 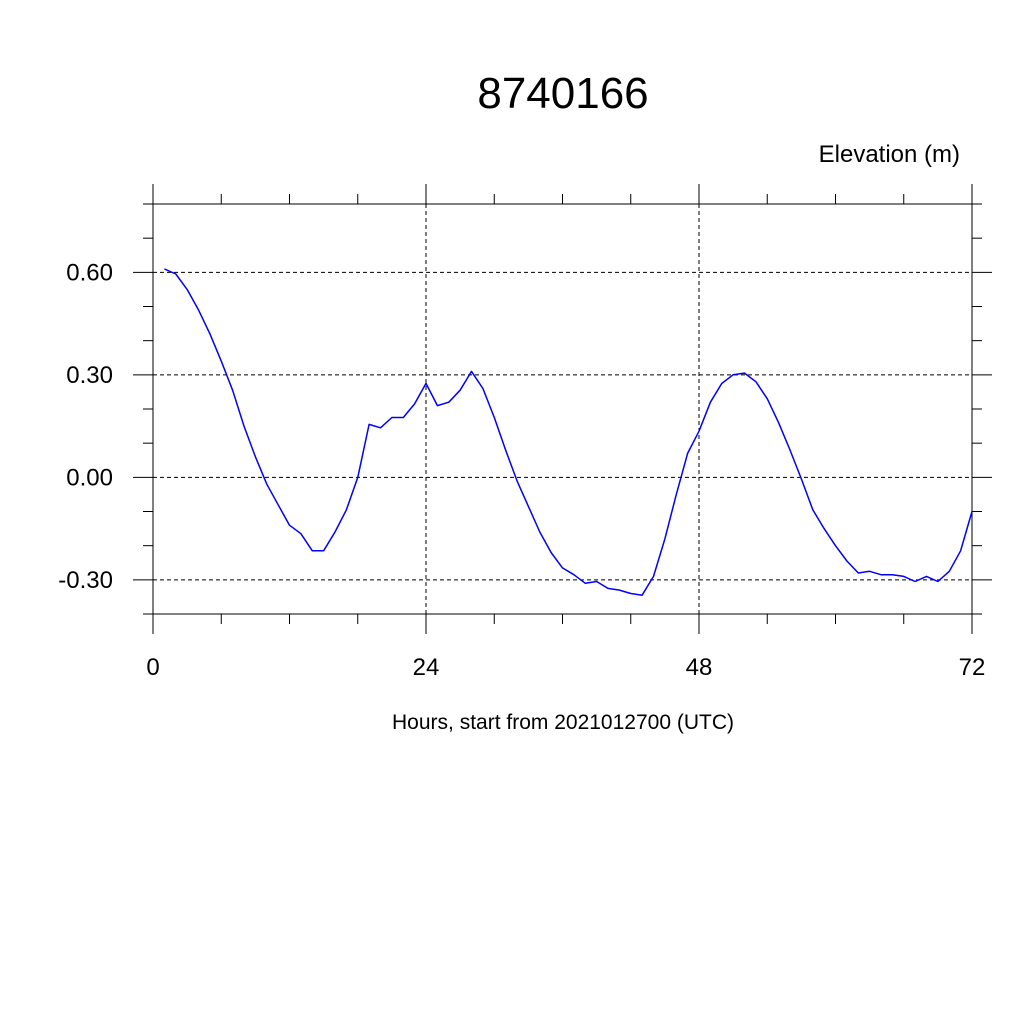 What do you see at coordinates (563, 722) in the screenshot?
I see `x-axis-label: Hours, start from 2021012700 (UTC)` at bounding box center [563, 722].